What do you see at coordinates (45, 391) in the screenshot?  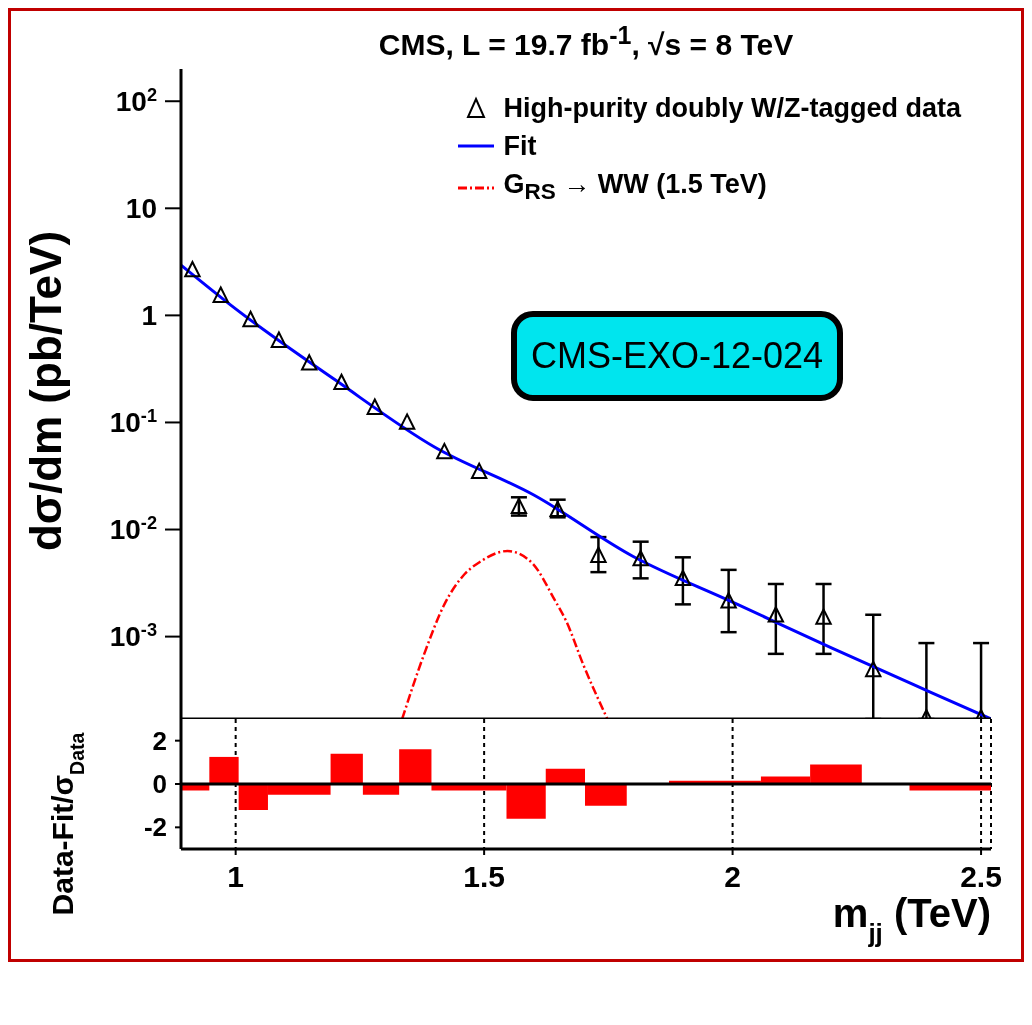 I see `y-axis-title: dσ/dm (pb/TeV)` at bounding box center [45, 391].